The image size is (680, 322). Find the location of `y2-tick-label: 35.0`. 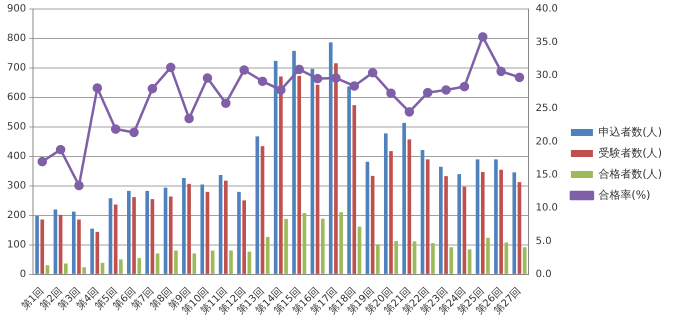

y2-tick-label: 35.0 is located at coordinates (547, 42).